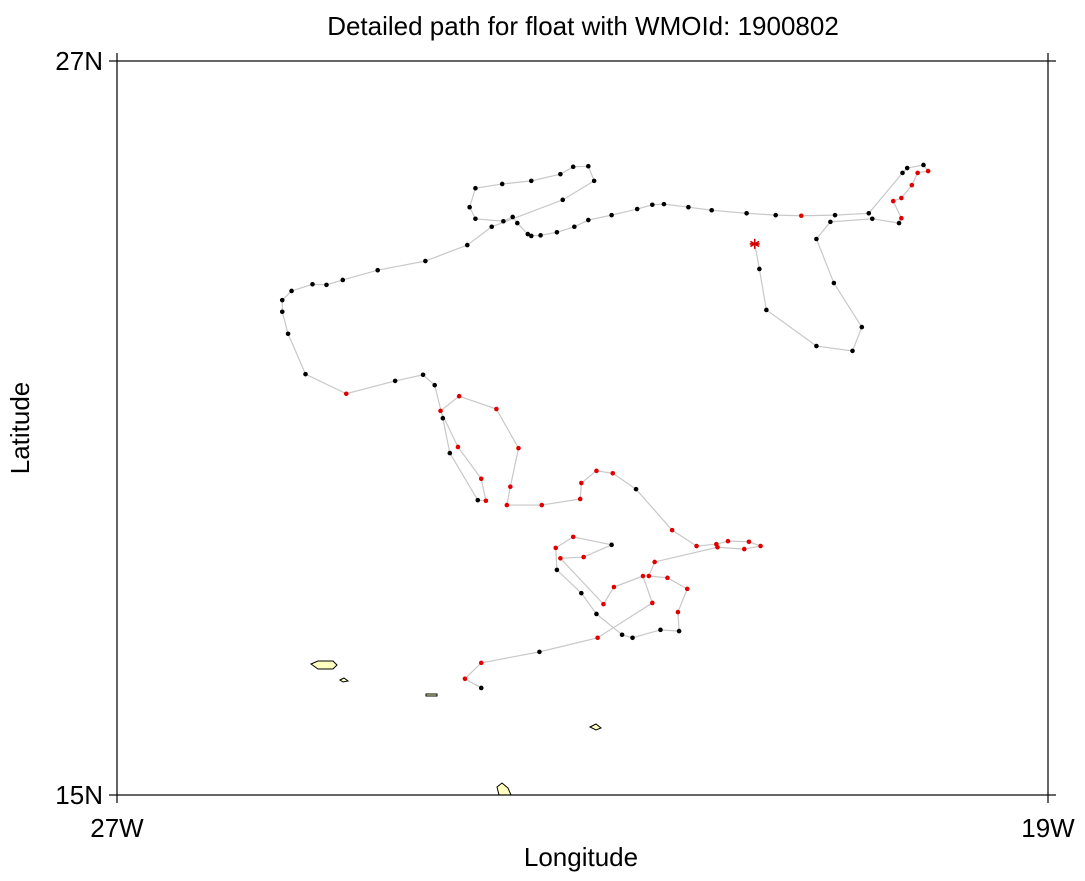 The height and width of the screenshot is (881, 1085). Describe the element at coordinates (79, 61) in the screenshot. I see `y-tick-label: 27N` at that location.